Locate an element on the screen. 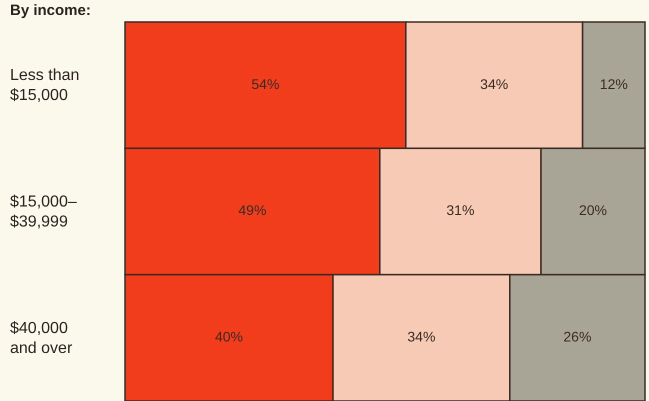 The width and height of the screenshot is (649, 401). chart-title: By income: is located at coordinates (50, 10).